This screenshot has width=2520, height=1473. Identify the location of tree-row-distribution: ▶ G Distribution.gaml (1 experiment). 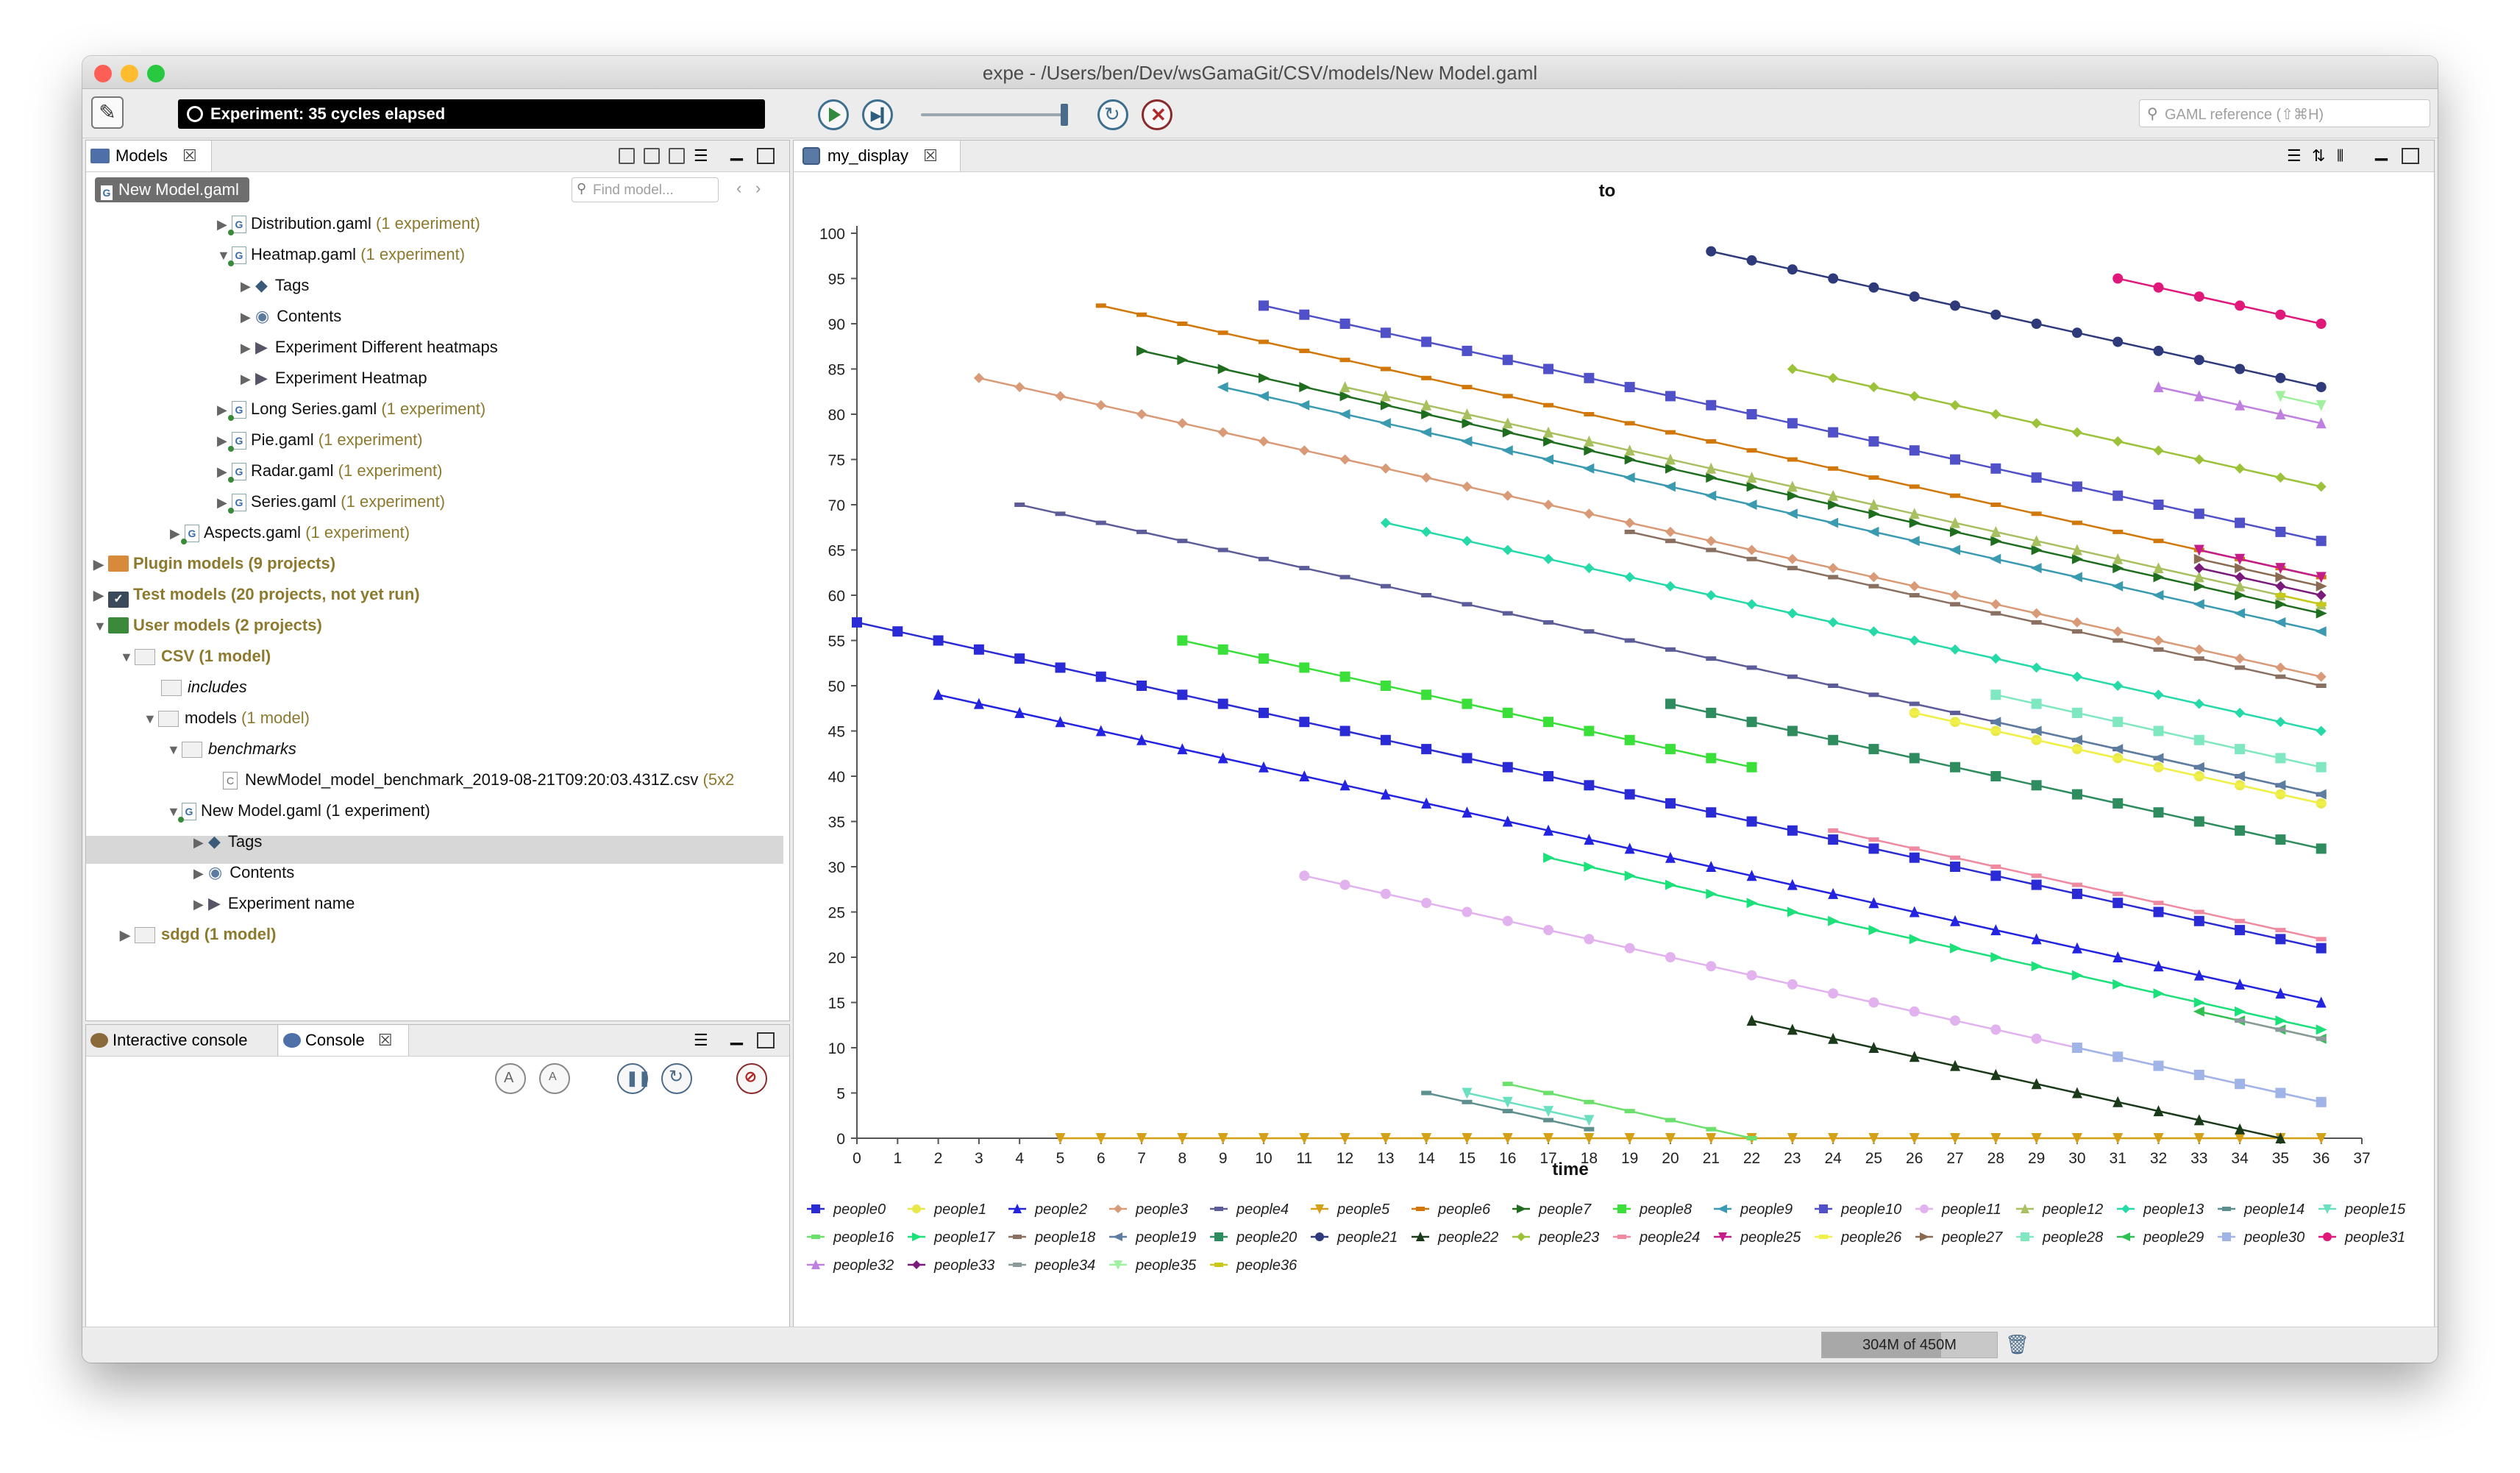
(349, 224).